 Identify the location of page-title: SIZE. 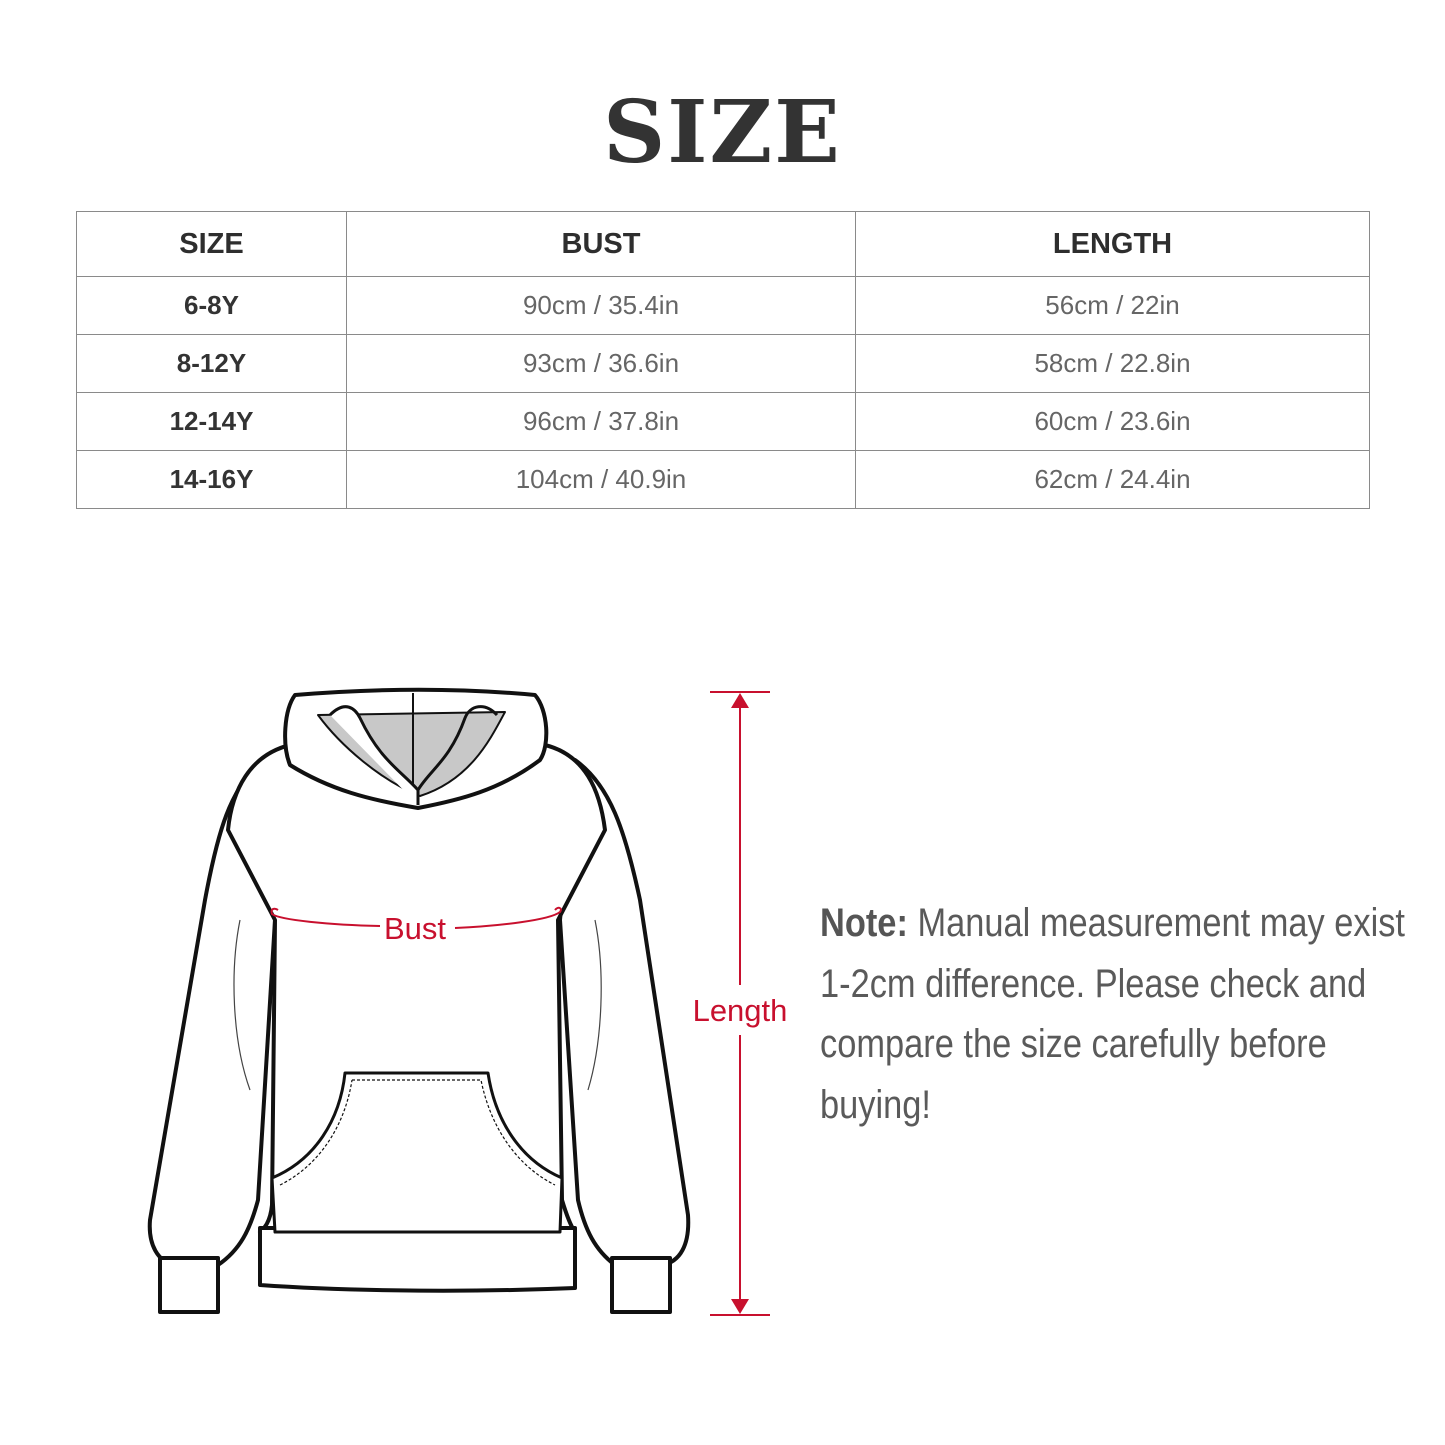
(722, 132).